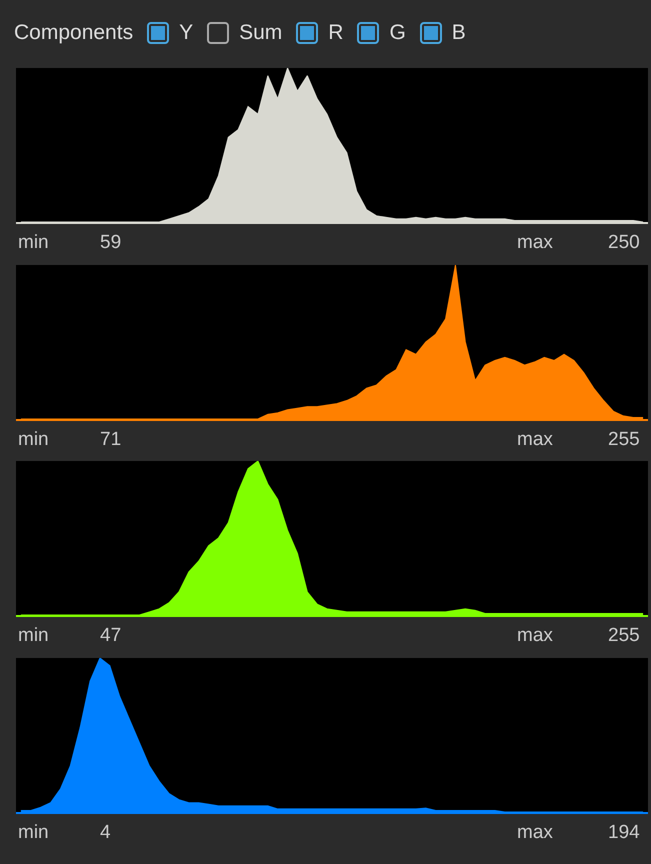 The image size is (651, 864). I want to click on text: 4, so click(105, 832).